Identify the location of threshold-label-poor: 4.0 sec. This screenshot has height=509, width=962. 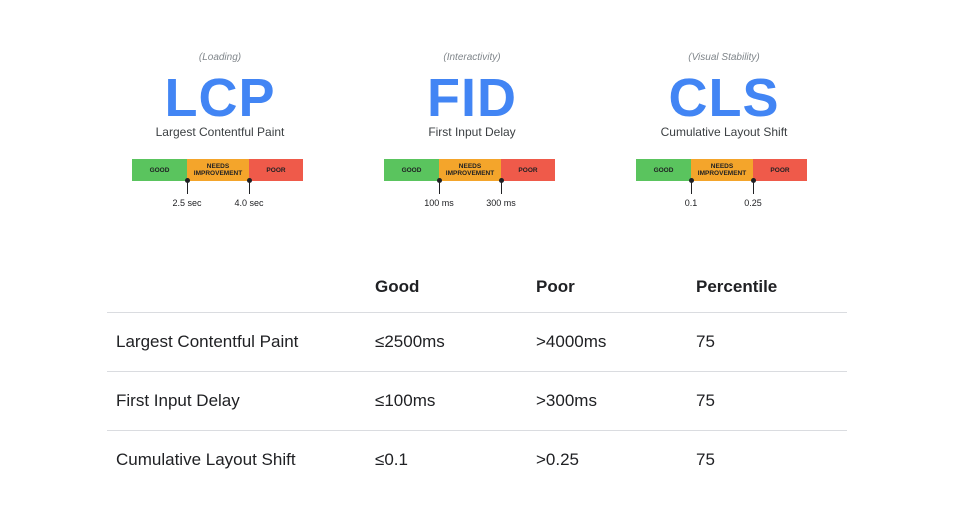
(249, 203).